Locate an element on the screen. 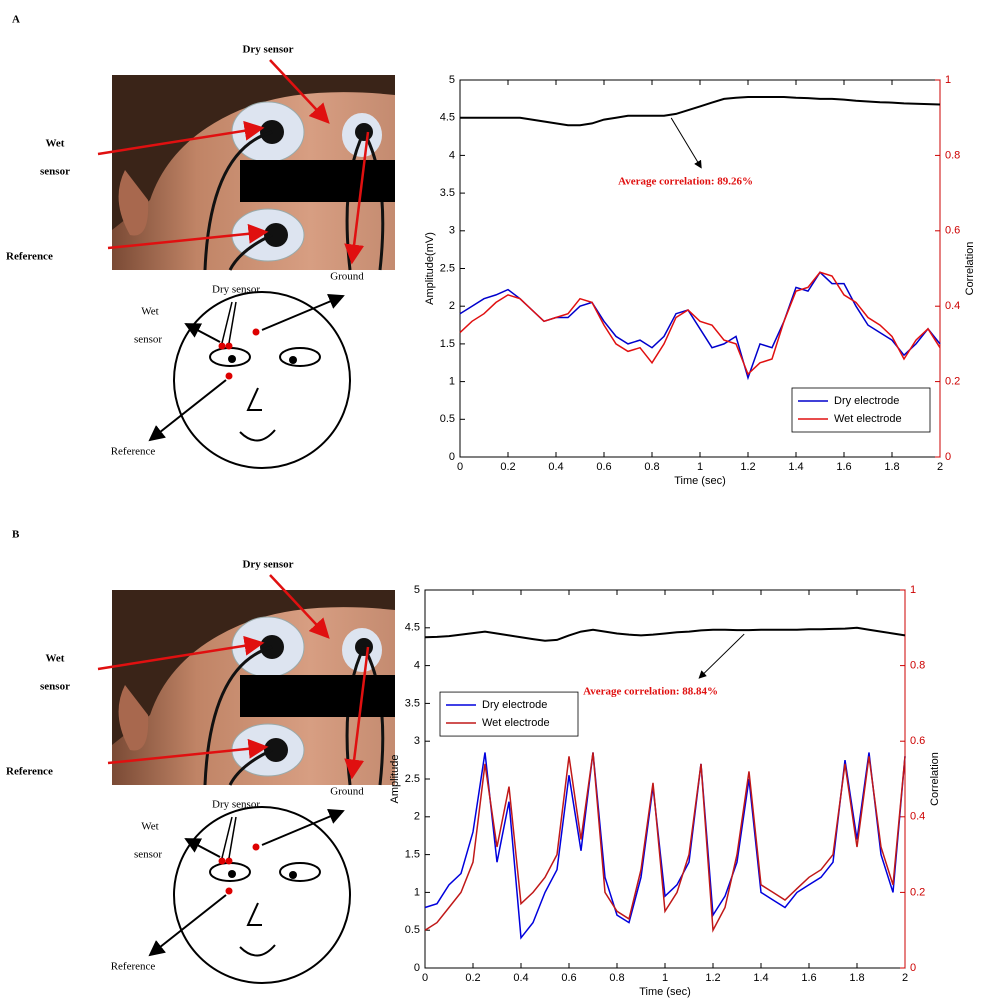  correlation-line is located at coordinates (700, 111).